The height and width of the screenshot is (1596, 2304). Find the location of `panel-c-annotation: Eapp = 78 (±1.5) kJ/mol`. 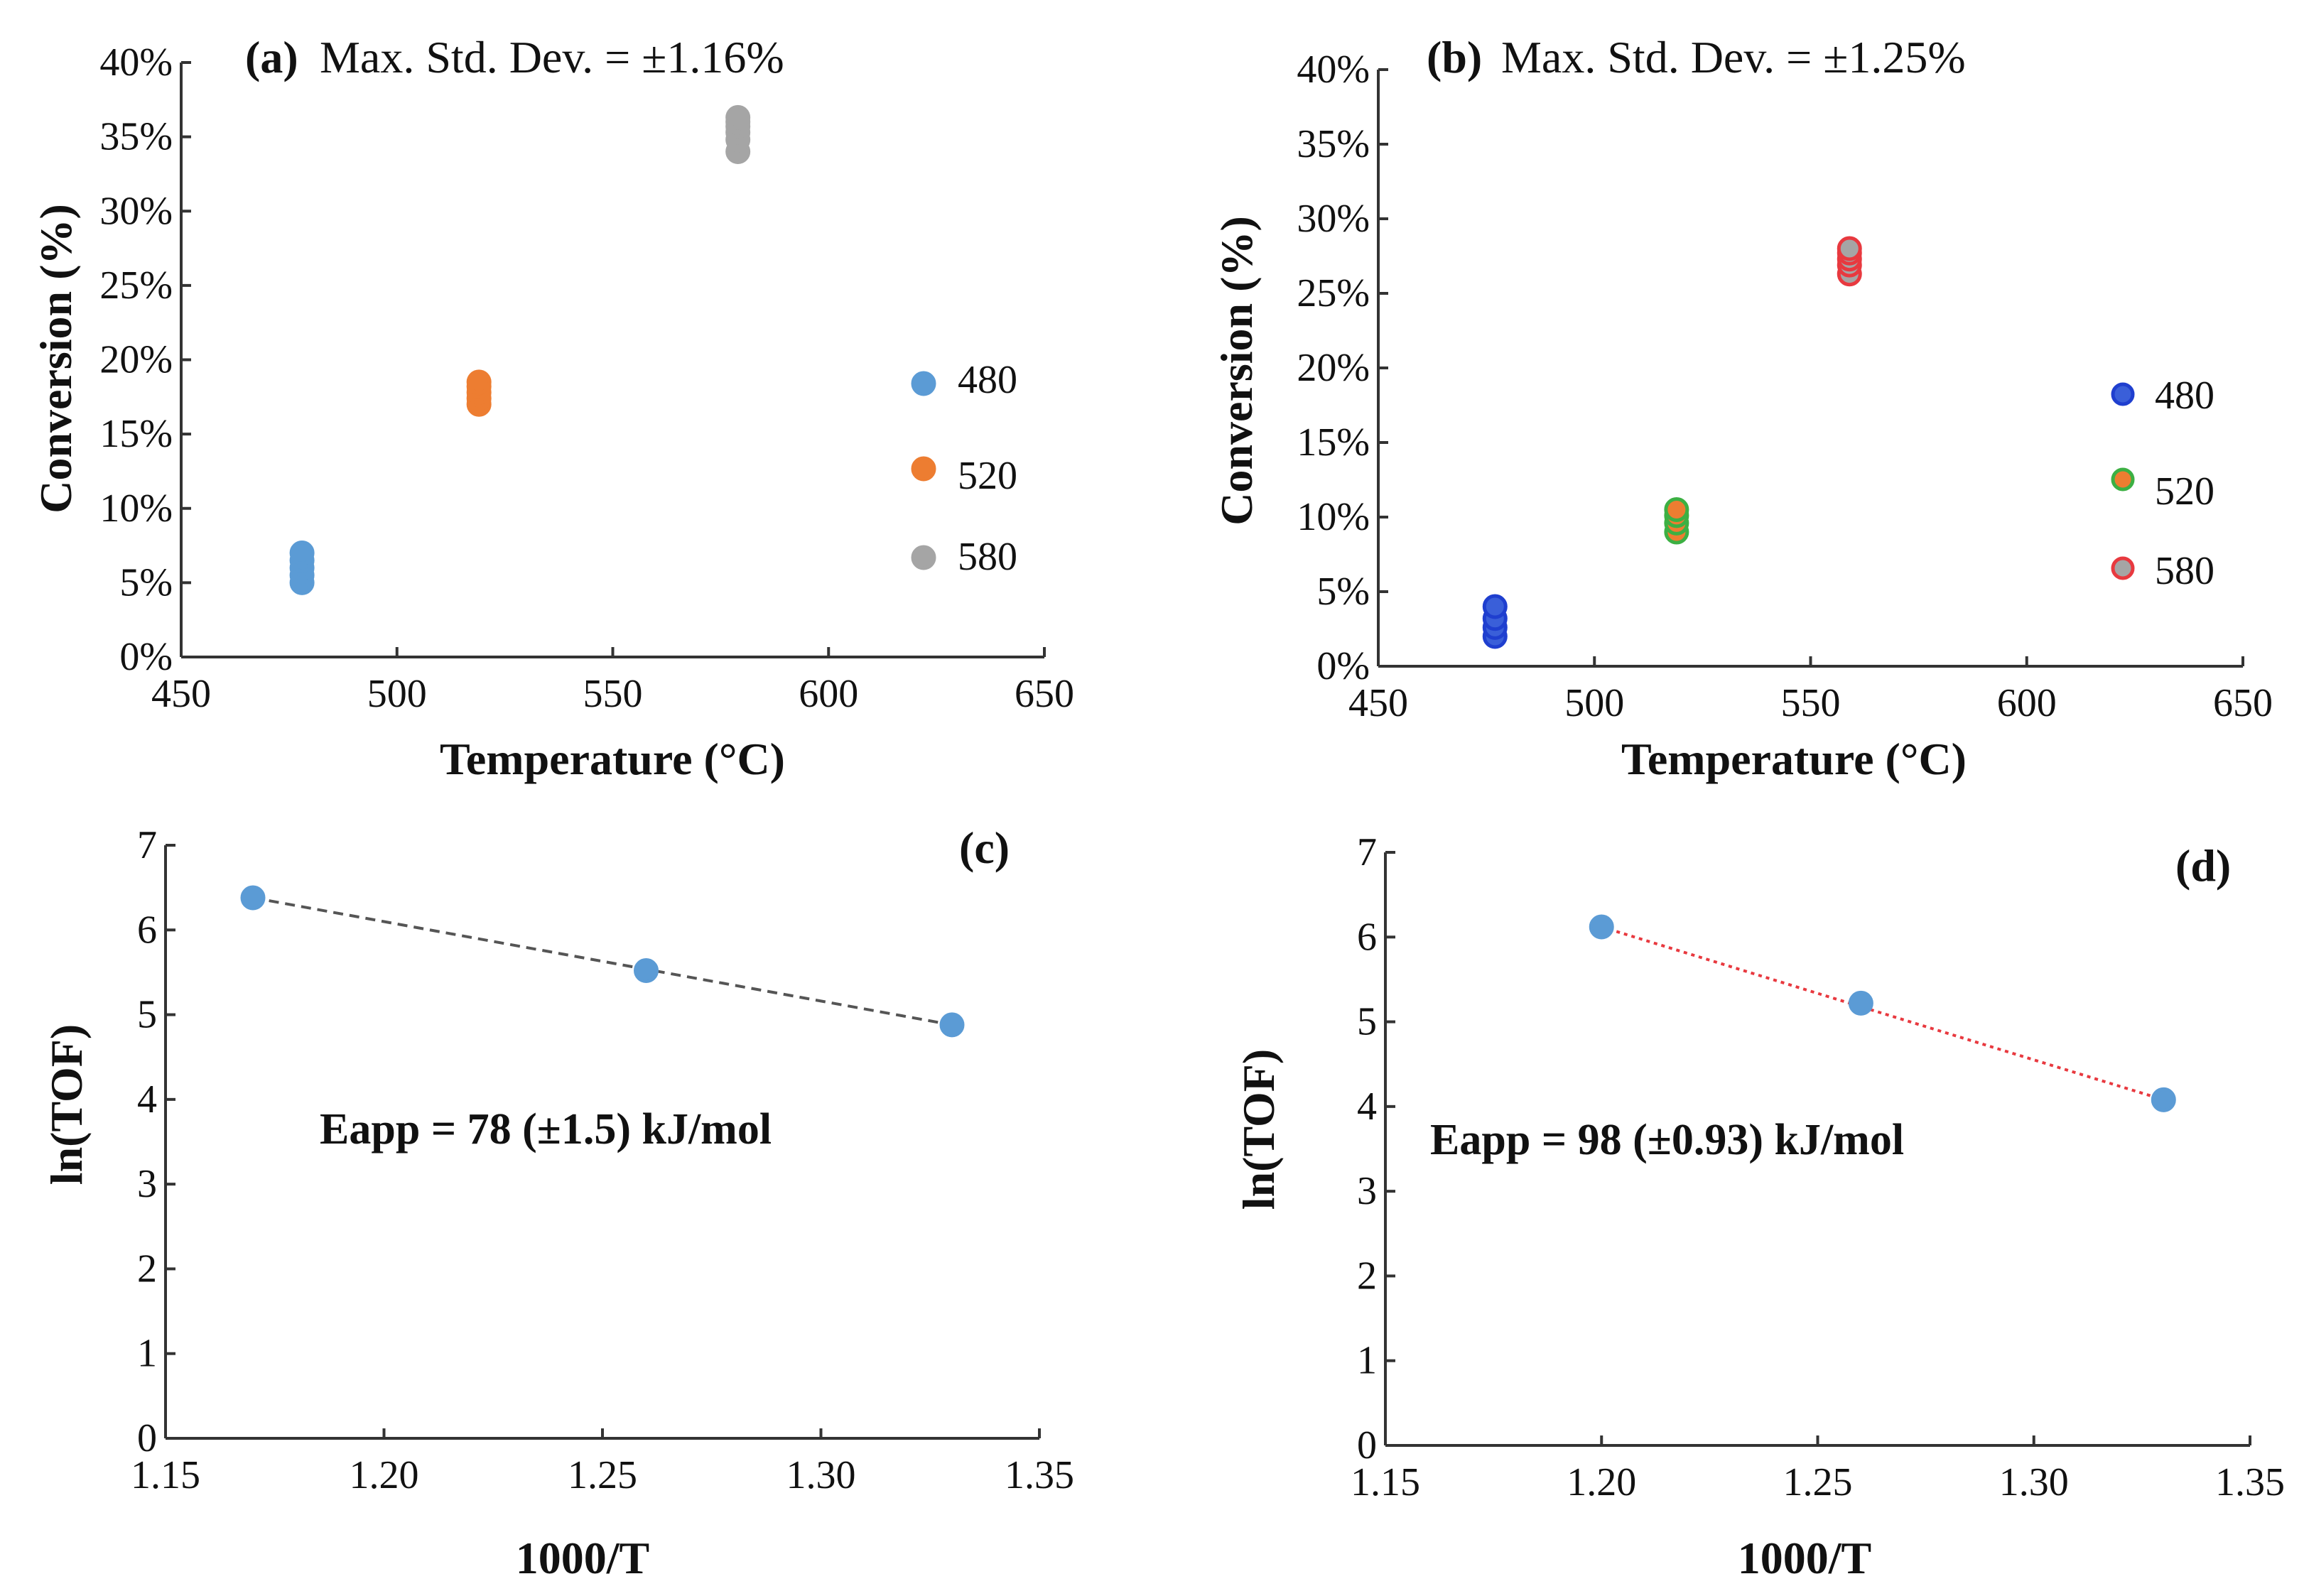

panel-c-annotation: Eapp = 78 (±1.5) kJ/mol is located at coordinates (546, 1129).